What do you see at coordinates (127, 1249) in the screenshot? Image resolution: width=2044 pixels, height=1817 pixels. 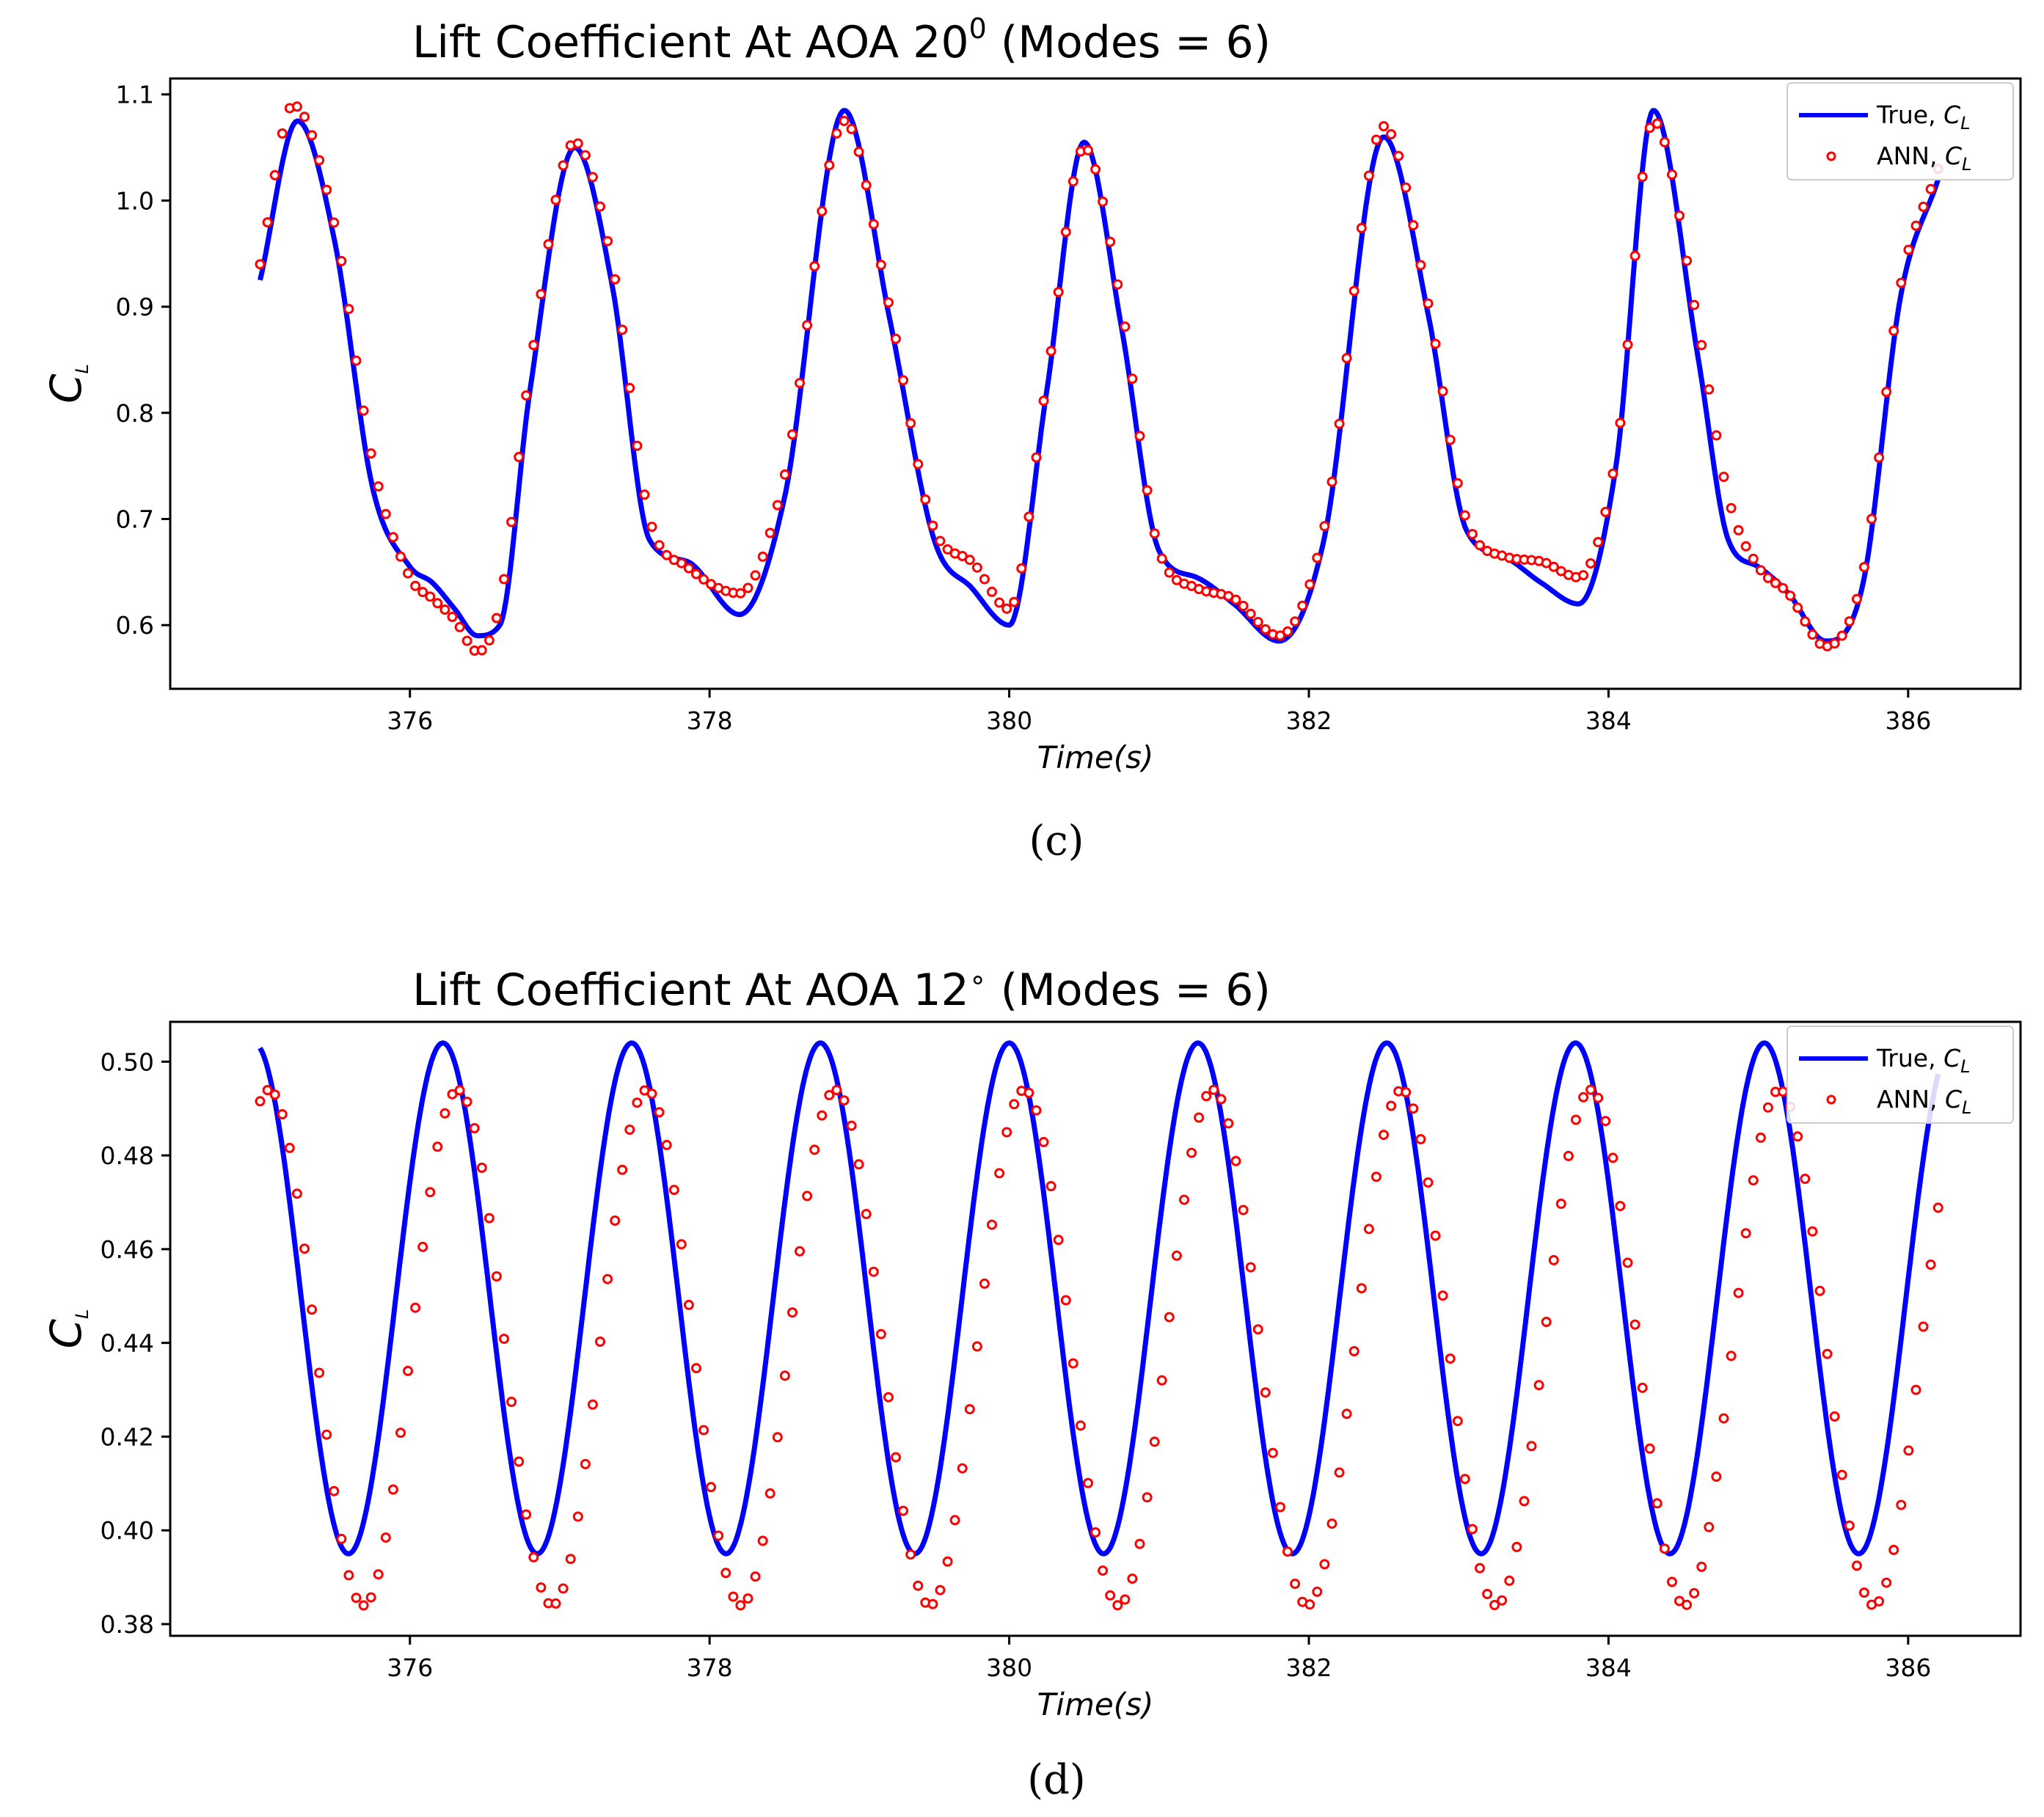 I see `chart-d-y-tick-label: 0.46` at bounding box center [127, 1249].